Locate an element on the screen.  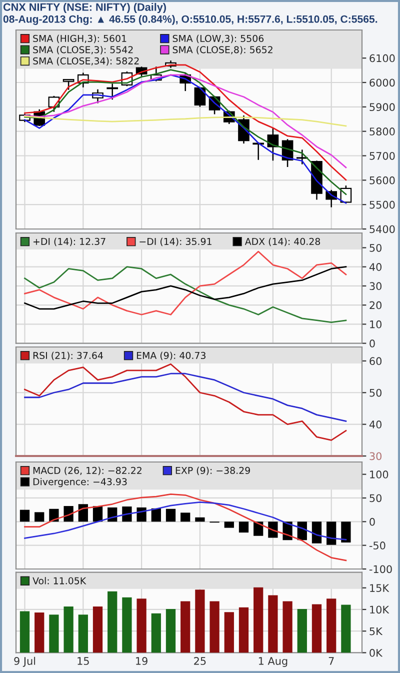
x-tick-label: 25 is located at coordinates (200, 661).